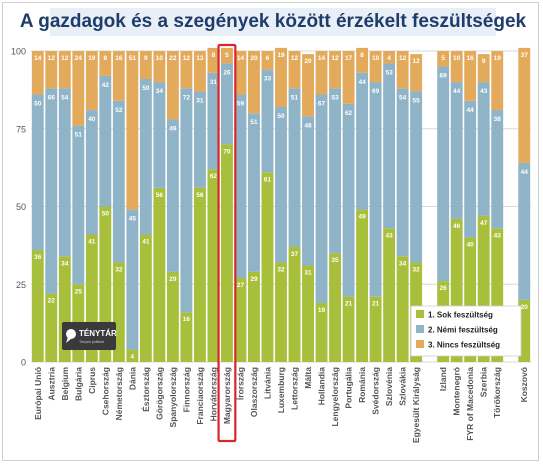  I want to click on x-tick-label: Koszovó, so click(524, 384).